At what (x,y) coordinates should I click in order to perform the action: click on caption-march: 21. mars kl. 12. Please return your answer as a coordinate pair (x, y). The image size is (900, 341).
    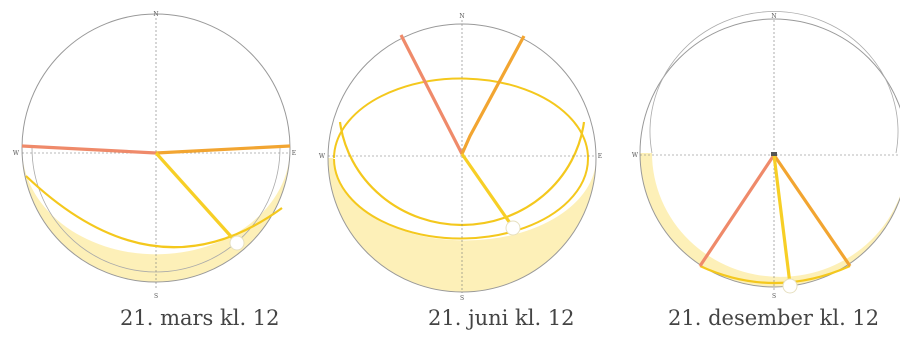
    Looking at the image, I should click on (200, 318).